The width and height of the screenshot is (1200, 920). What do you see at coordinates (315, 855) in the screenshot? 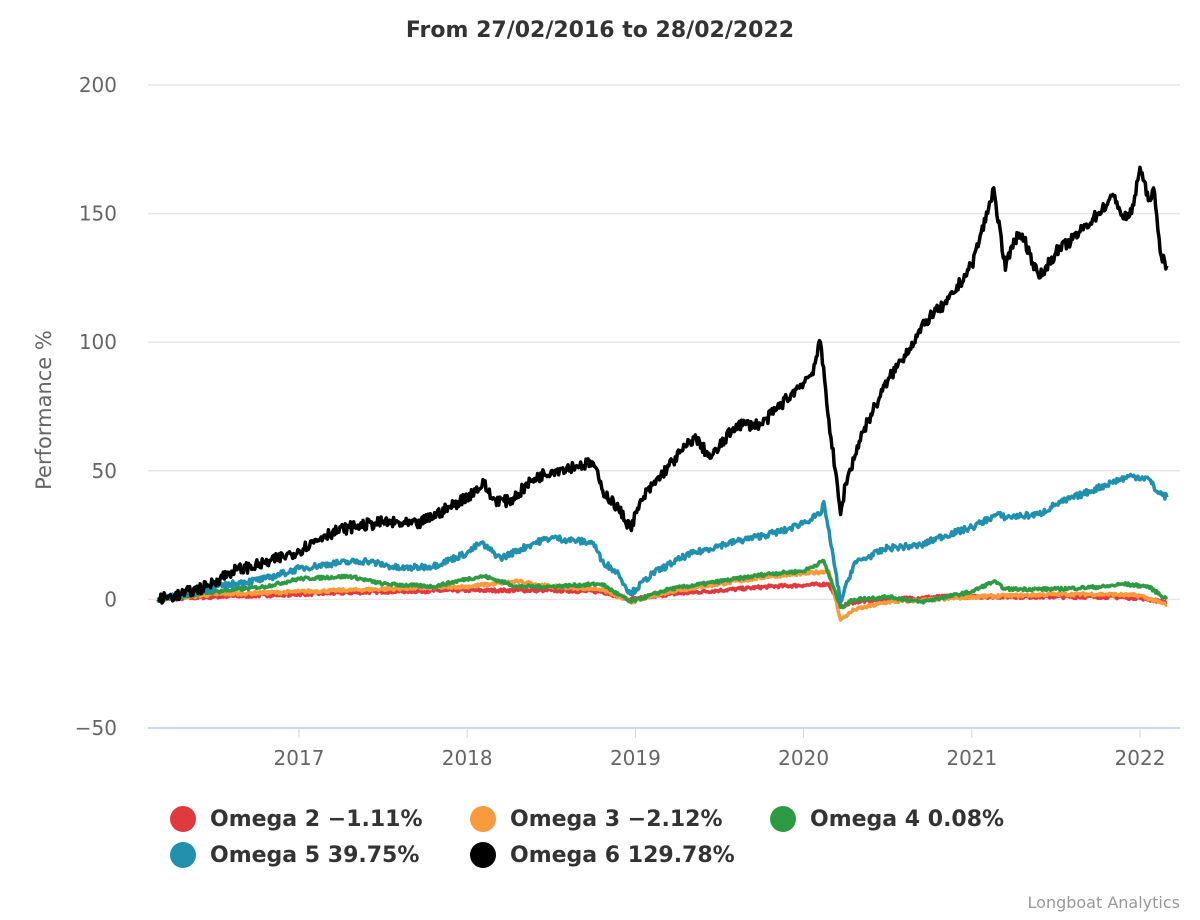
I see `legend-label: Omega 5 39.75%` at bounding box center [315, 855].